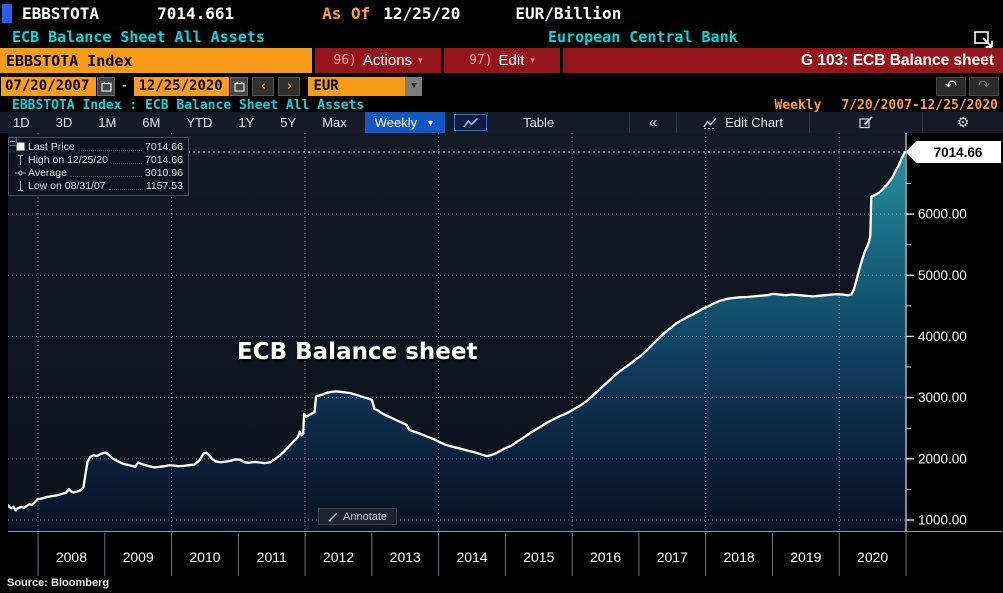 This screenshot has height=593, width=1003. Describe the element at coordinates (942, 520) in the screenshot. I see `y-axis-label-1000: 1000.00` at that location.